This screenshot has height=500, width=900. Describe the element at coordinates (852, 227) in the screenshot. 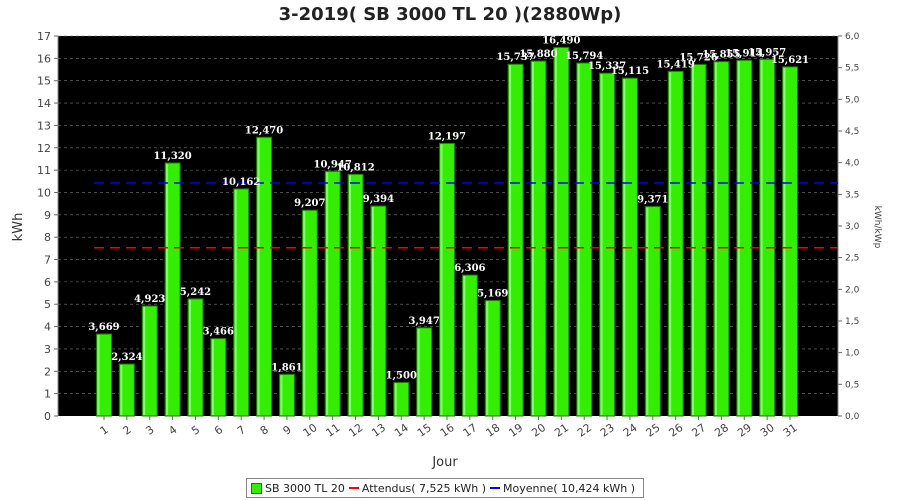

I see `y2-tick-label: 3,0` at that location.